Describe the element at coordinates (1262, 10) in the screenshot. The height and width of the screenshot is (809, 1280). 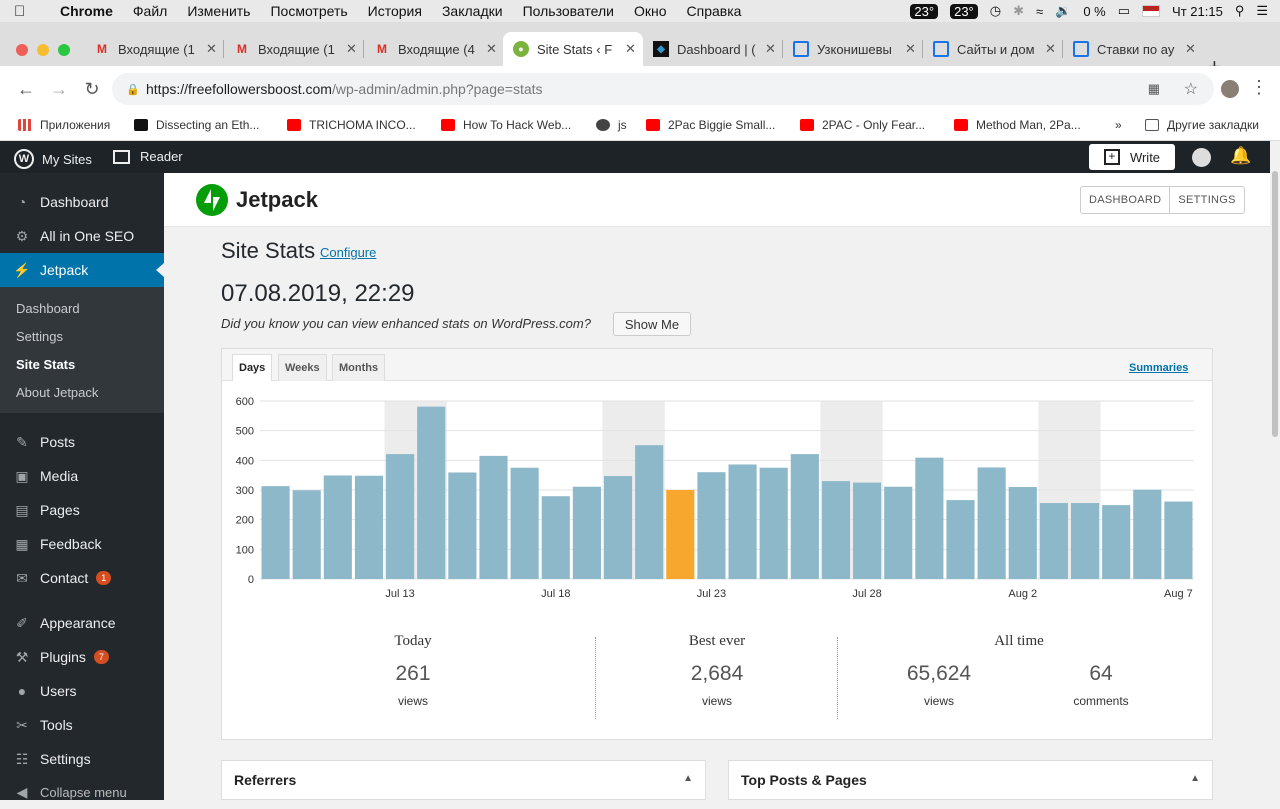
I see `notification-center-icon: ☰` at that location.